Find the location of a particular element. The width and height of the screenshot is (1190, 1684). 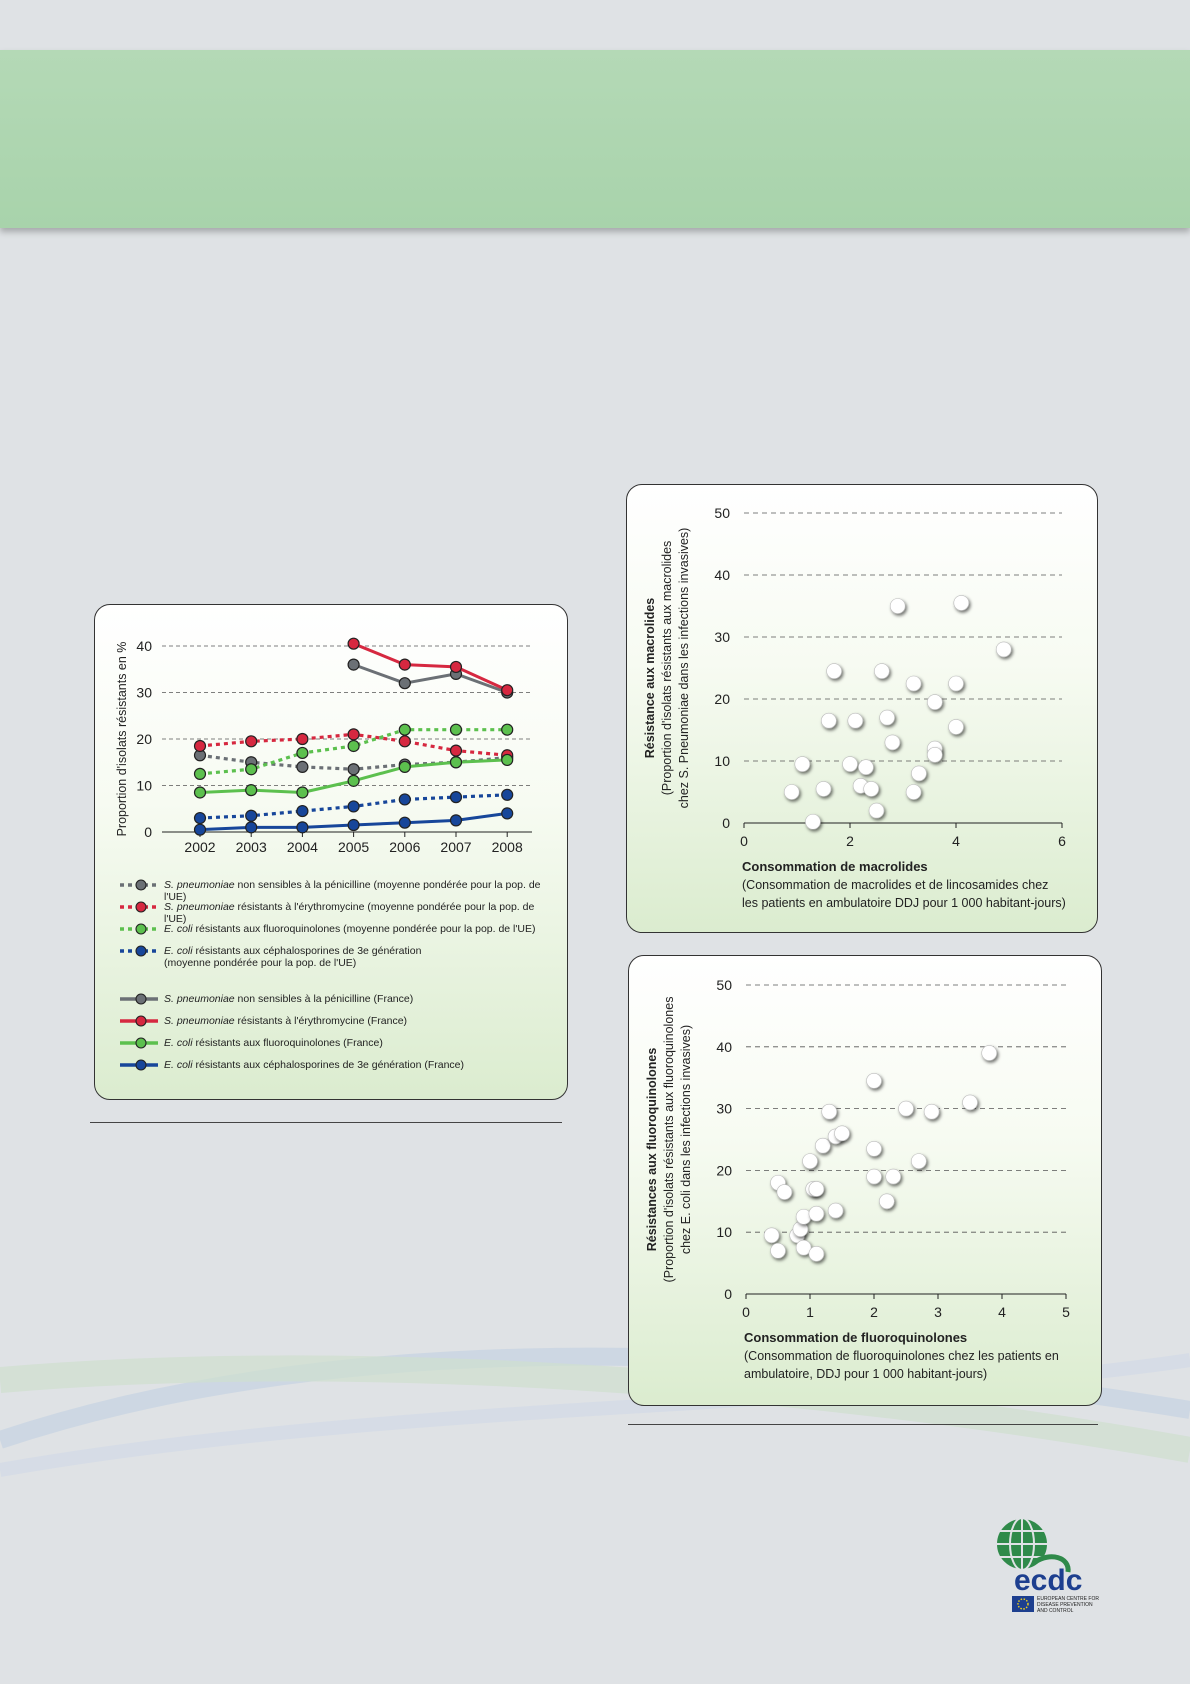

series-line is located at coordinates (430, 667).